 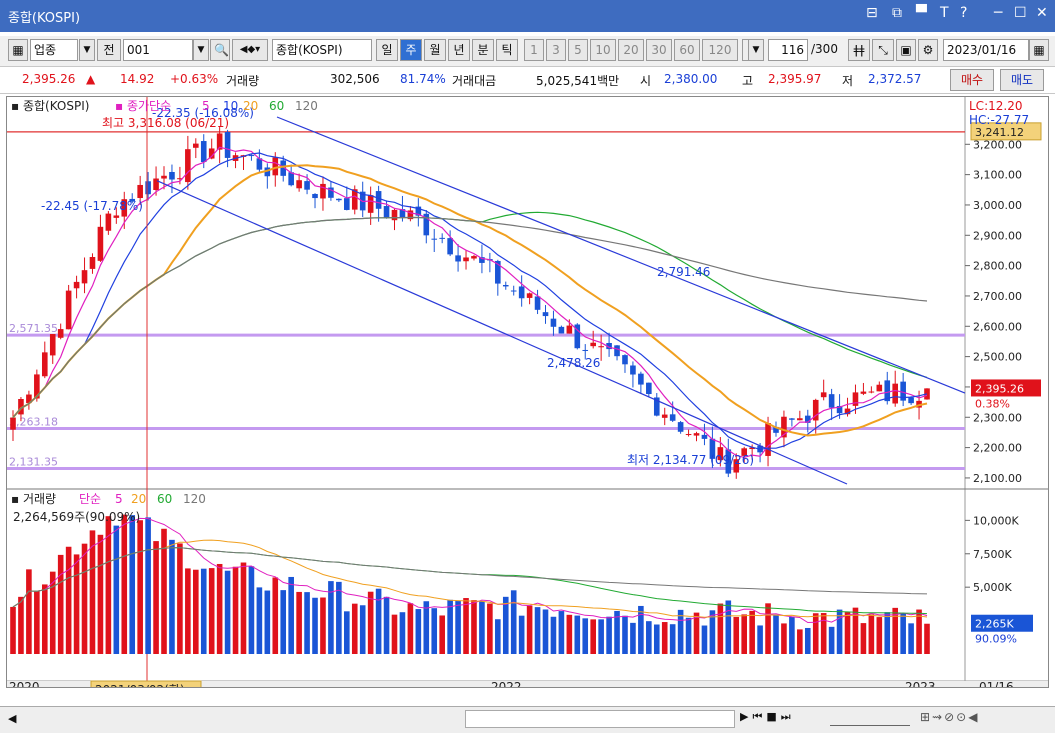 I want to click on save-icon: ▣, so click(x=906, y=50).